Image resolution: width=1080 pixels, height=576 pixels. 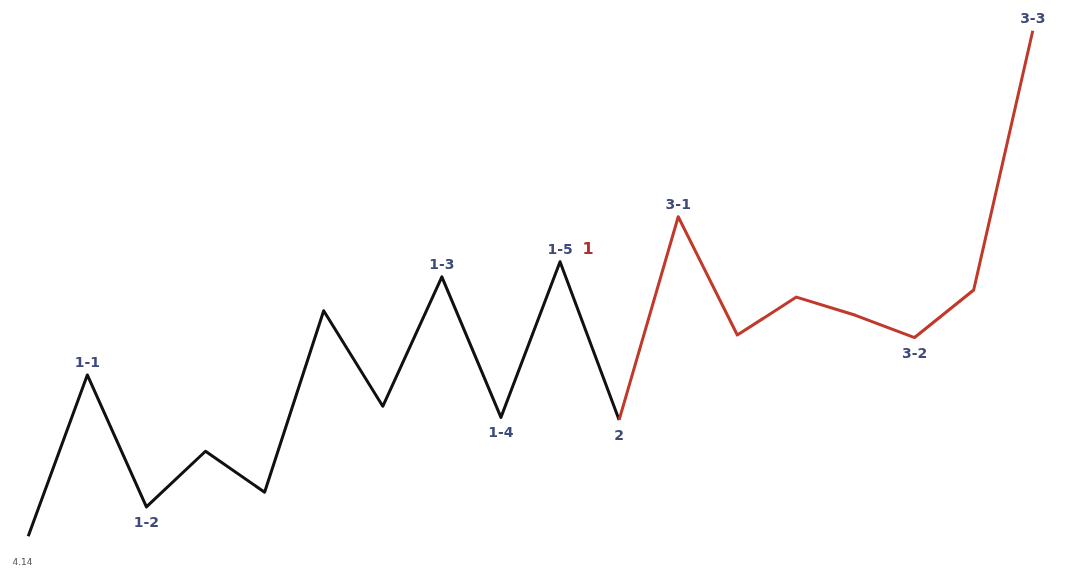 What do you see at coordinates (22, 561) in the screenshot?
I see `text: 4.14` at bounding box center [22, 561].